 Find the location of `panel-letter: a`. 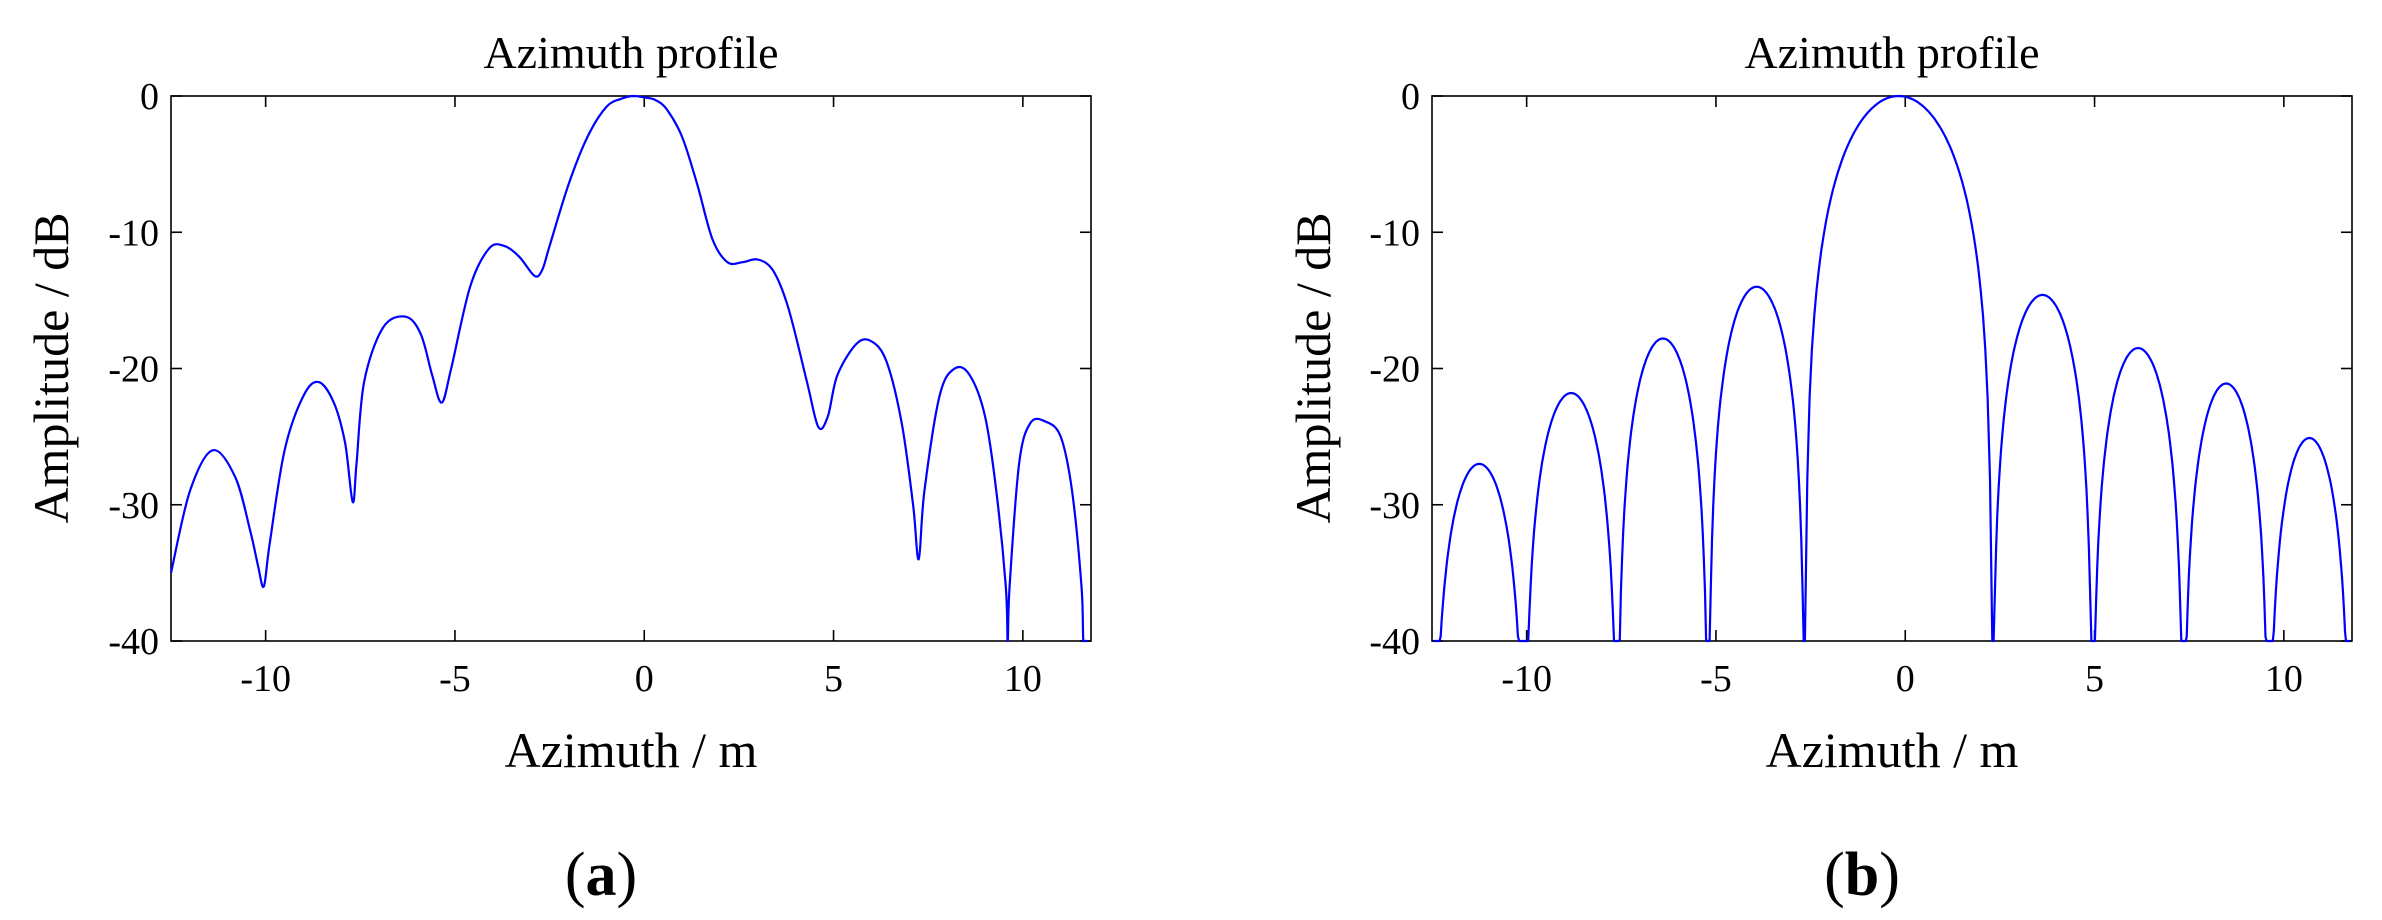

panel-letter: a is located at coordinates (601, 875).